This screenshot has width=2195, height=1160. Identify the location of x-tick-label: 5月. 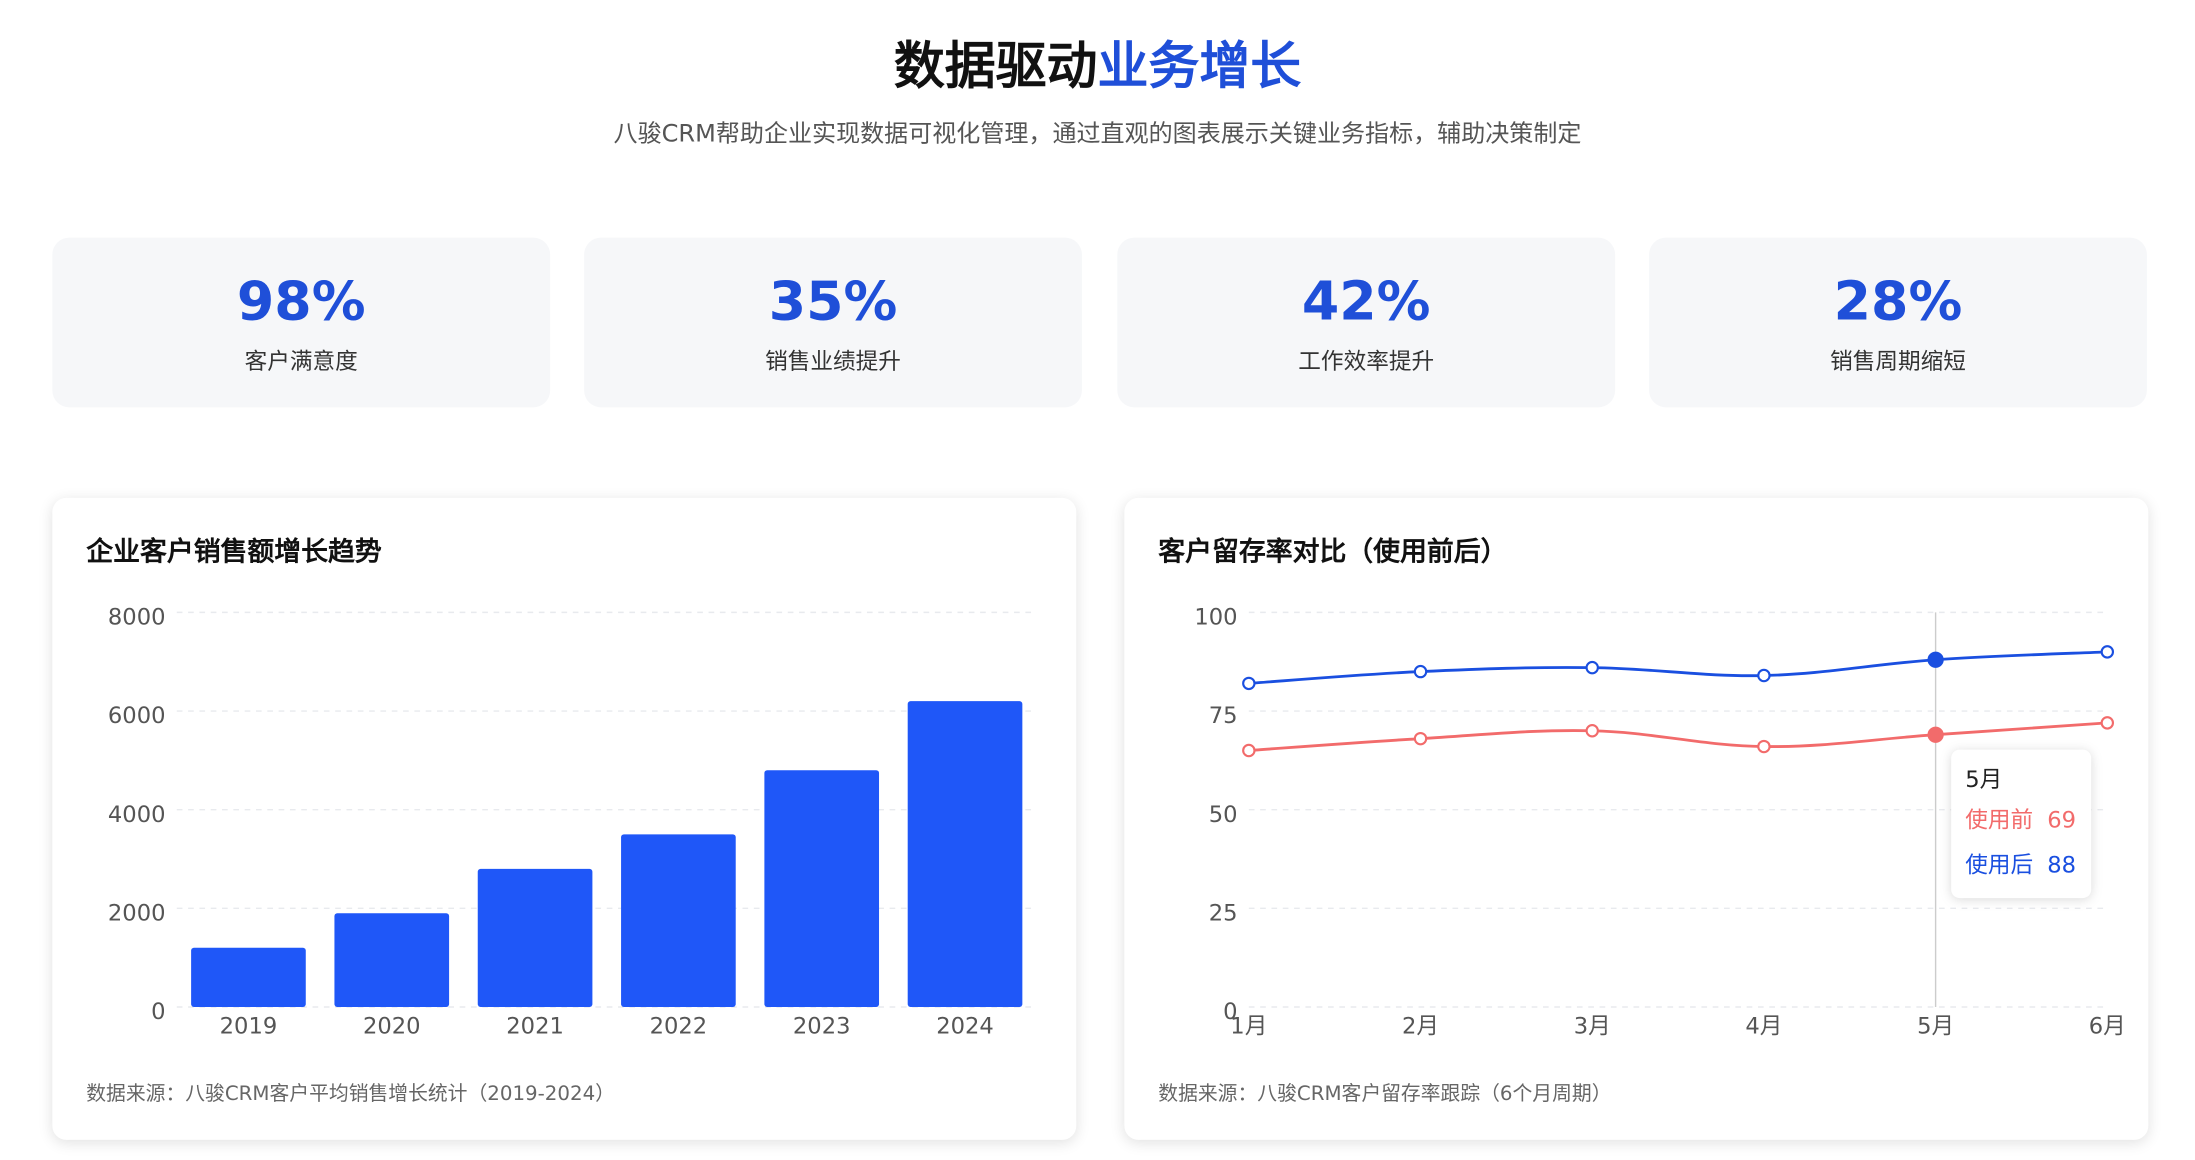
(1935, 1026).